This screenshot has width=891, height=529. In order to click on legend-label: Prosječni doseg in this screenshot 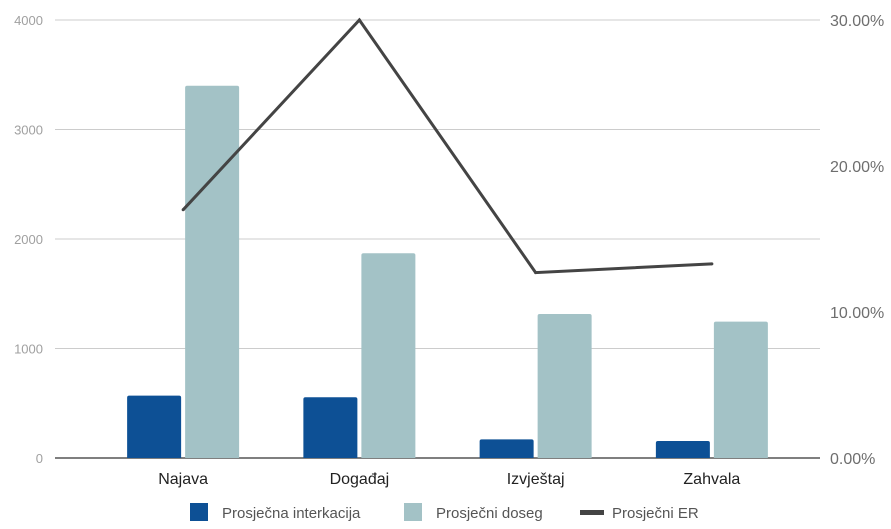, I will do `click(489, 513)`.